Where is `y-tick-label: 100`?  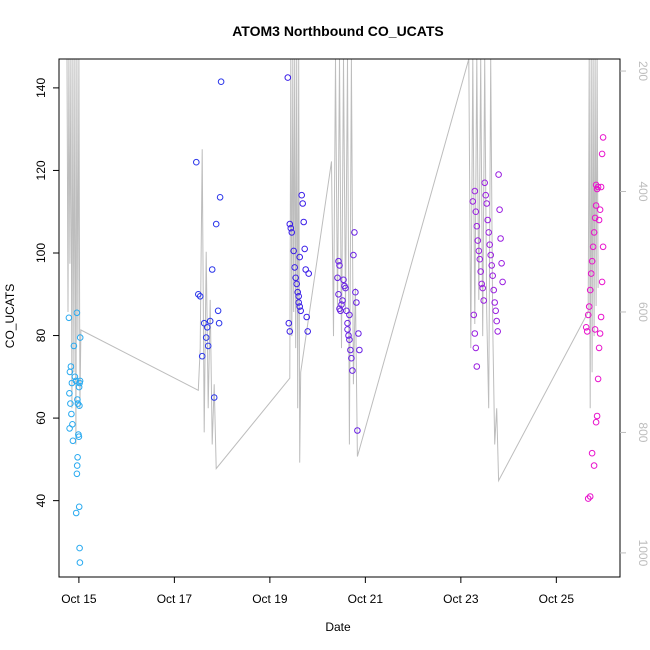
y-tick-label: 100 is located at coordinates (41, 253).